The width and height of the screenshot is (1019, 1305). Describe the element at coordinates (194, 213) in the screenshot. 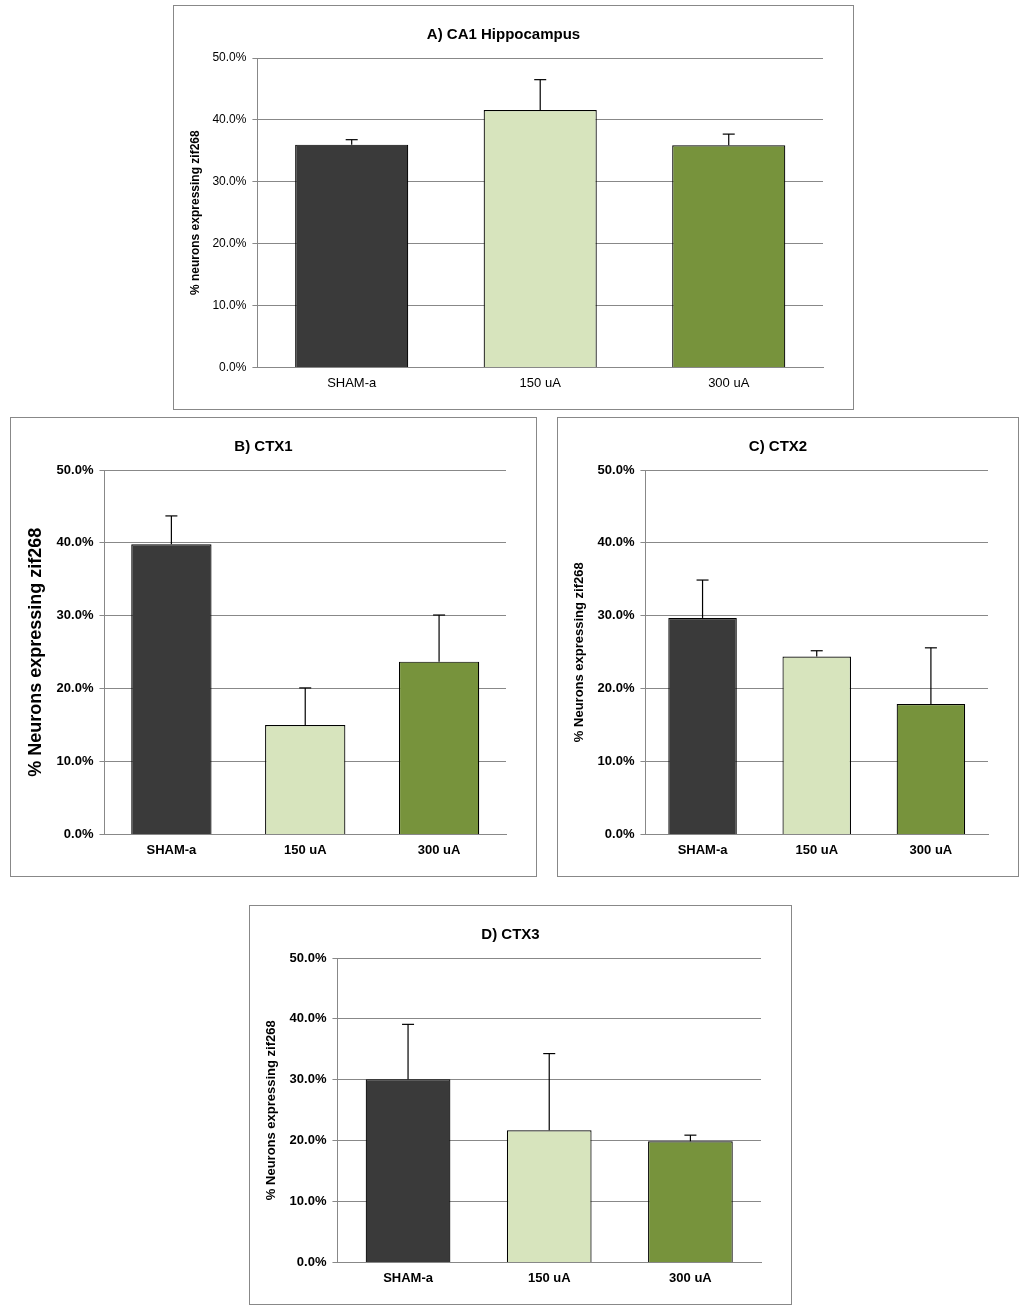

I see `y-axis-title: % neurons expressing zif268` at that location.